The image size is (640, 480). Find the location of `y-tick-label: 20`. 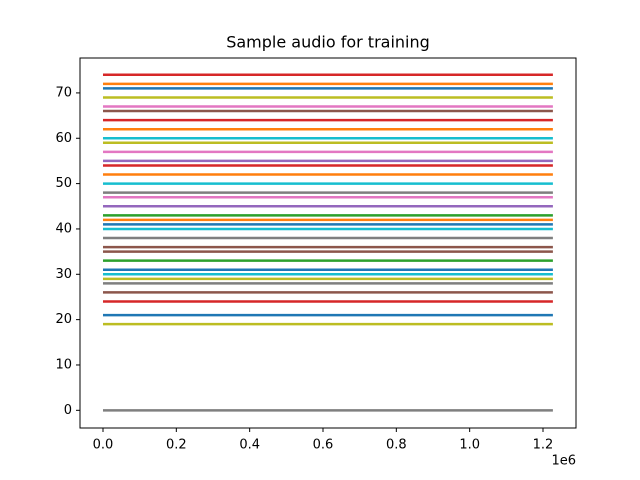

y-tick-label: 20 is located at coordinates (63, 319).